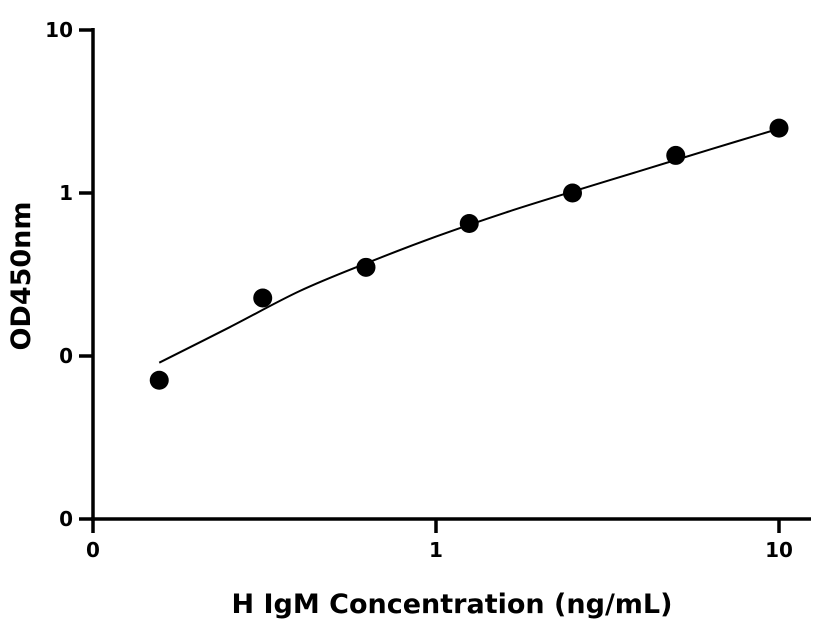  What do you see at coordinates (452, 604) in the screenshot?
I see `x-axis-title: H IgM Concentration (ng/mL)` at bounding box center [452, 604].